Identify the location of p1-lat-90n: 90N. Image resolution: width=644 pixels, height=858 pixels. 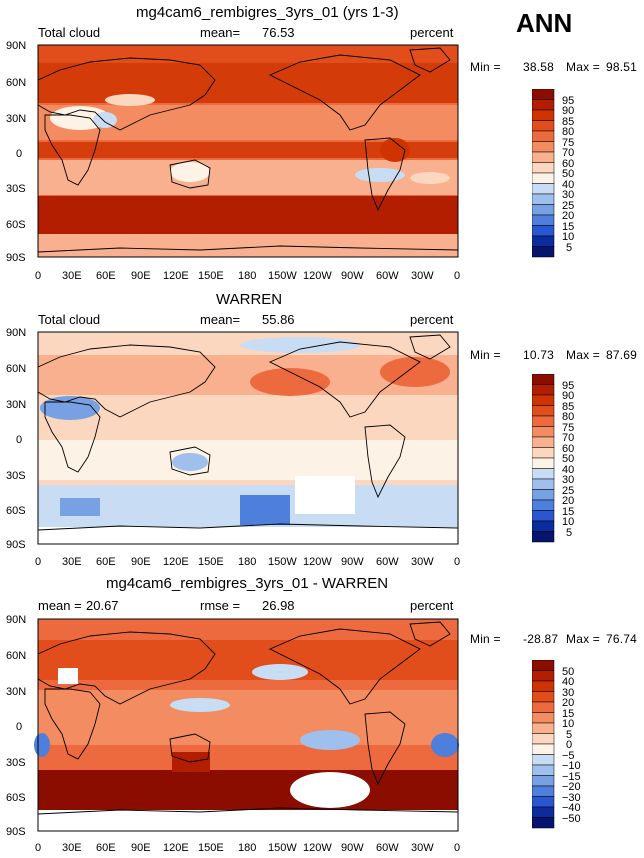
(16, 46).